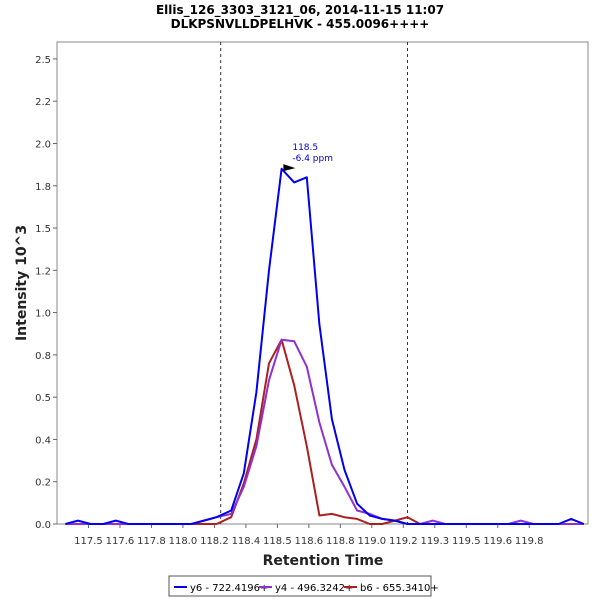  I want to click on y-tick-label: 2.2, so click(43, 102).